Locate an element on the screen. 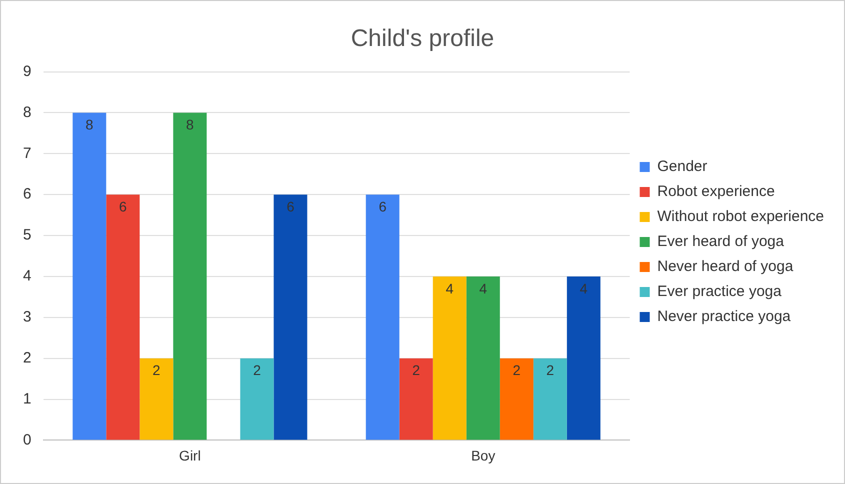 This screenshot has height=484, width=845. y-tick-label: 2 is located at coordinates (27, 357).